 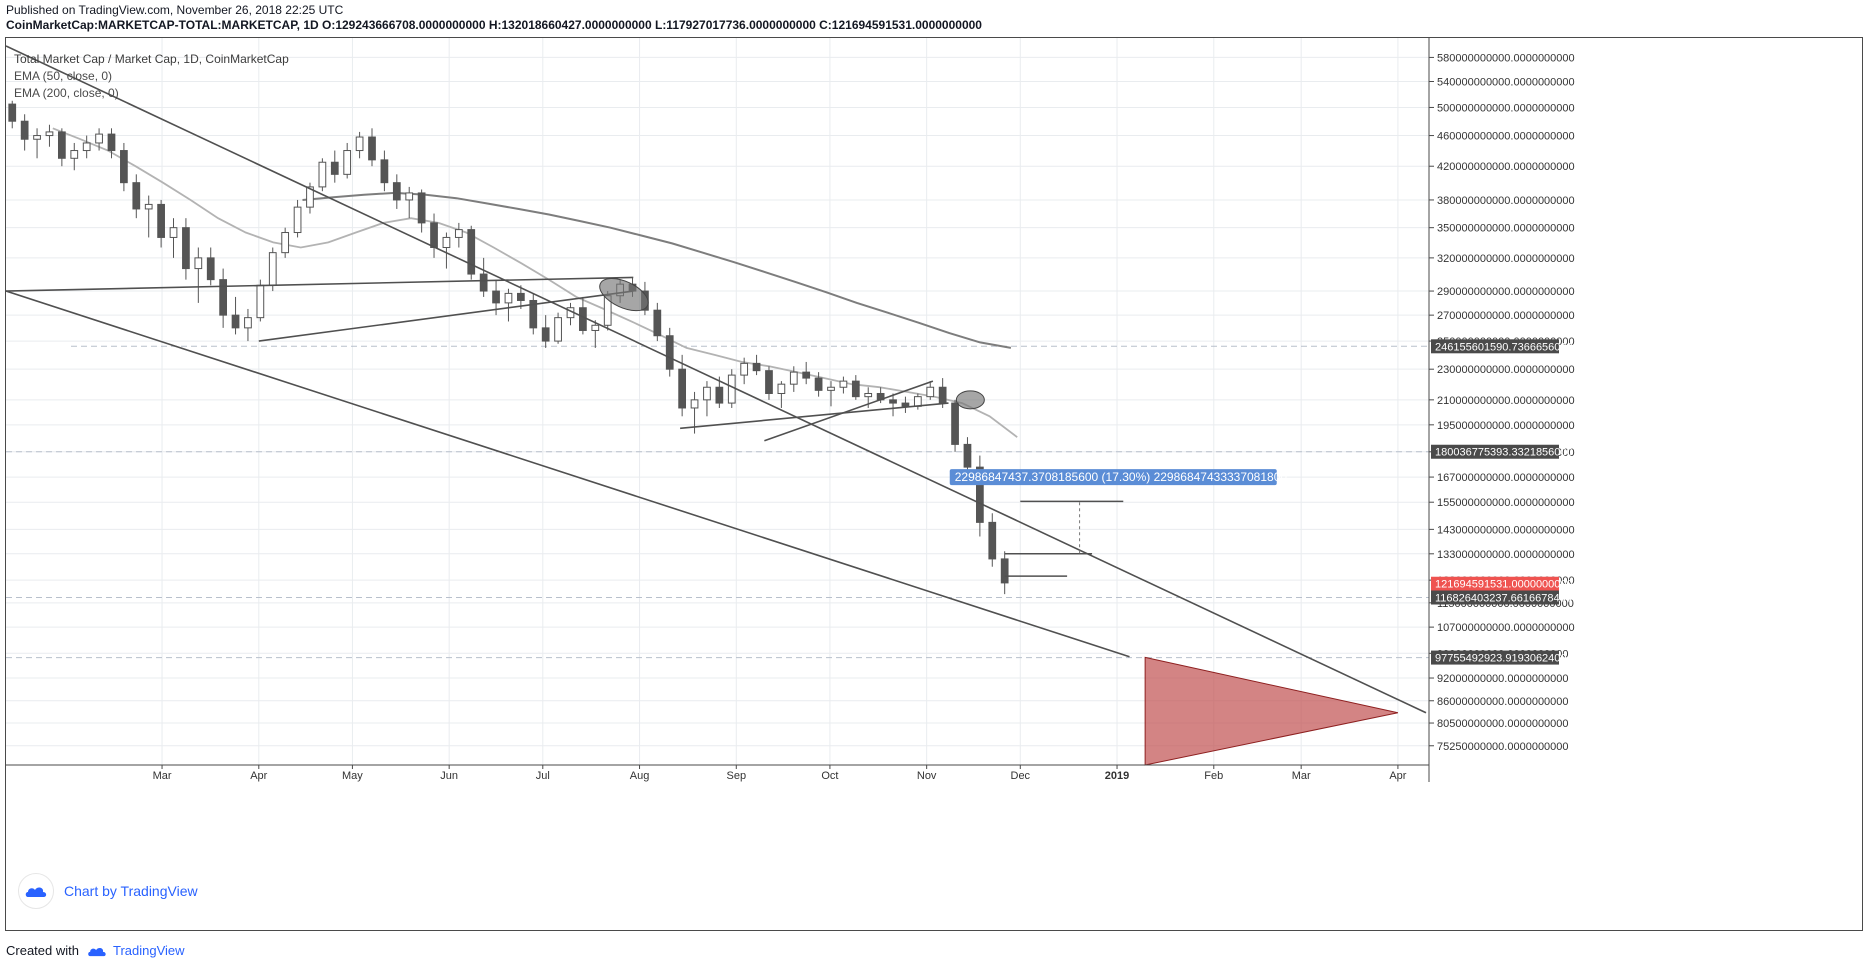 I want to click on y-tick-label: 210000000000.0000000000, so click(x=1506, y=401).